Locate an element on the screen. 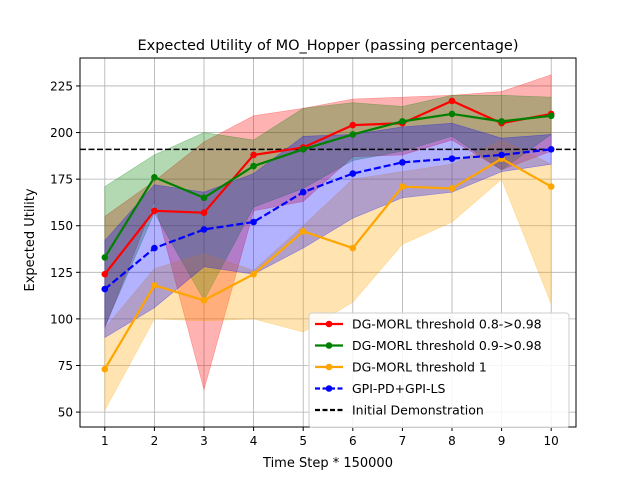 The image size is (640, 480). x-tick-label: 6 is located at coordinates (353, 441).